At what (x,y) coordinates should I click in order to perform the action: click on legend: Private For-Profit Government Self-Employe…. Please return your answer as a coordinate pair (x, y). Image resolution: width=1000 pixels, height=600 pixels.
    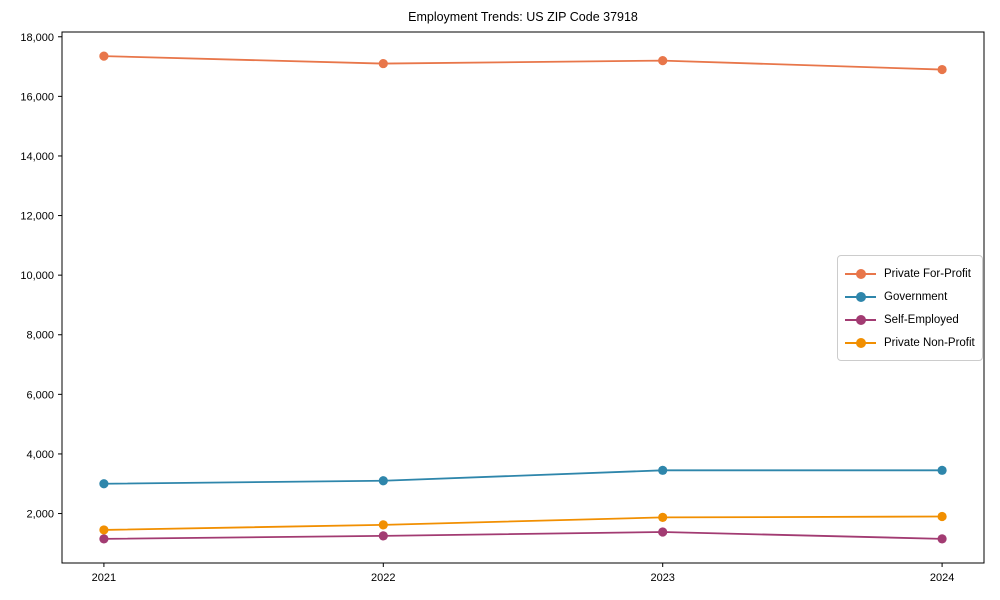
    Looking at the image, I should click on (910, 308).